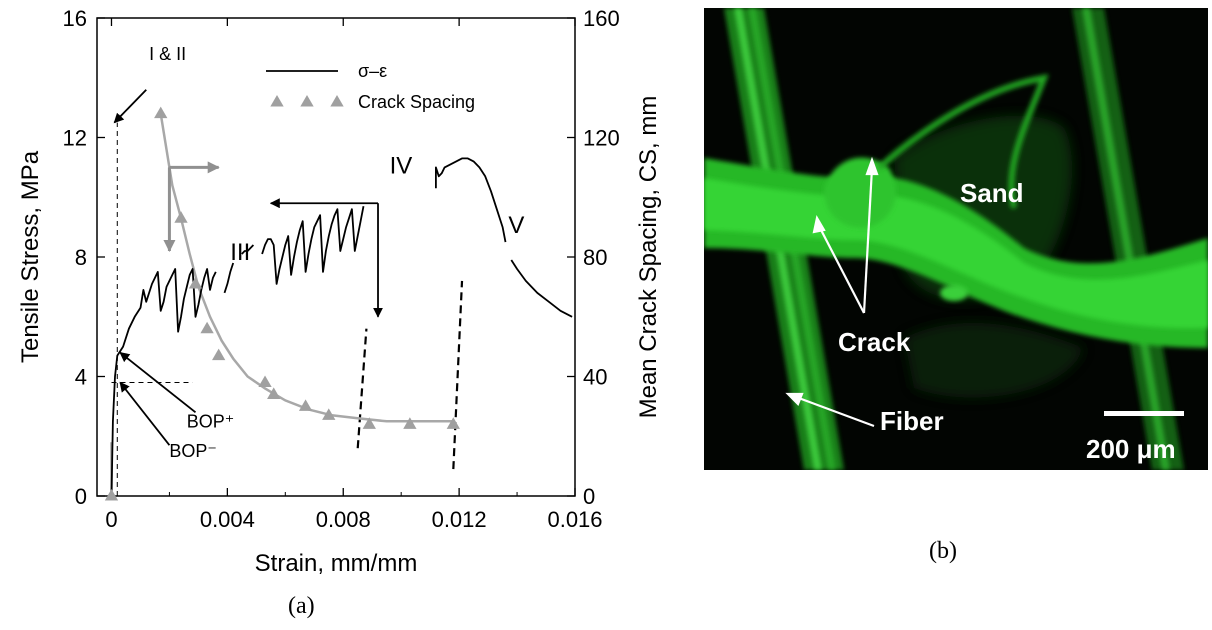 This screenshot has height=630, width=1212. I want to click on annotation-label: V, so click(516, 225).